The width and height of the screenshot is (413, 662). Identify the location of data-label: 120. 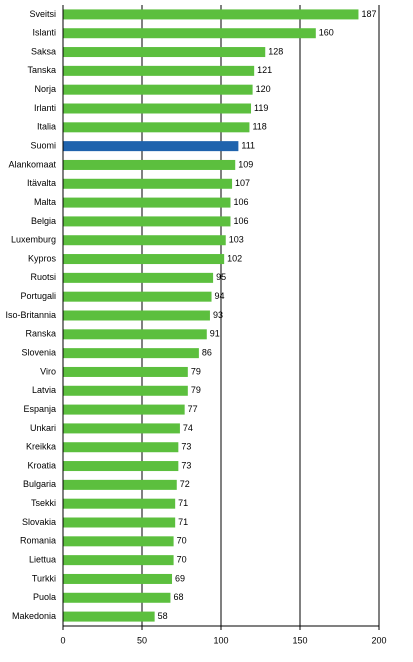
(263, 89).